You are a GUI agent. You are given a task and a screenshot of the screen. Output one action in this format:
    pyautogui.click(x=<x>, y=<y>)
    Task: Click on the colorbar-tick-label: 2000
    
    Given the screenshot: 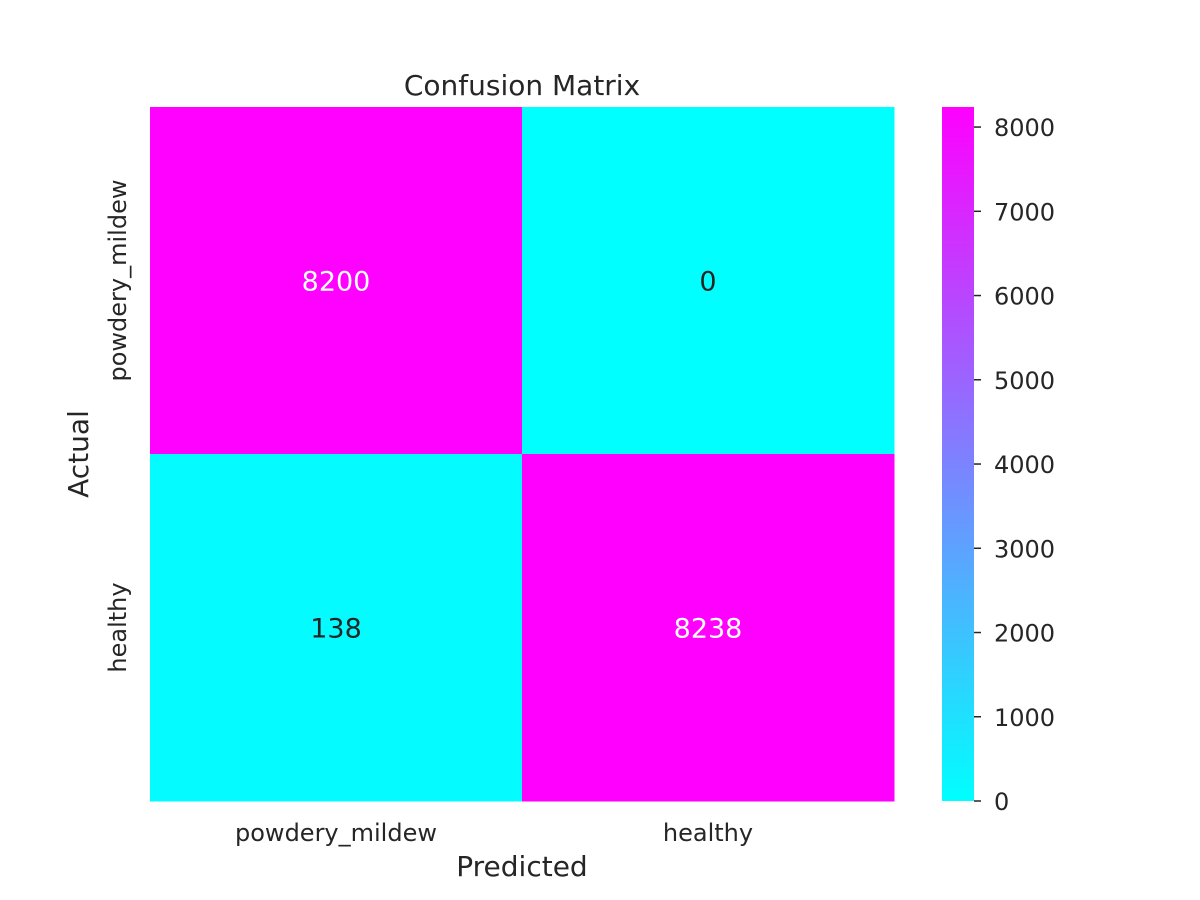 What is the action you would take?
    pyautogui.click(x=1024, y=634)
    